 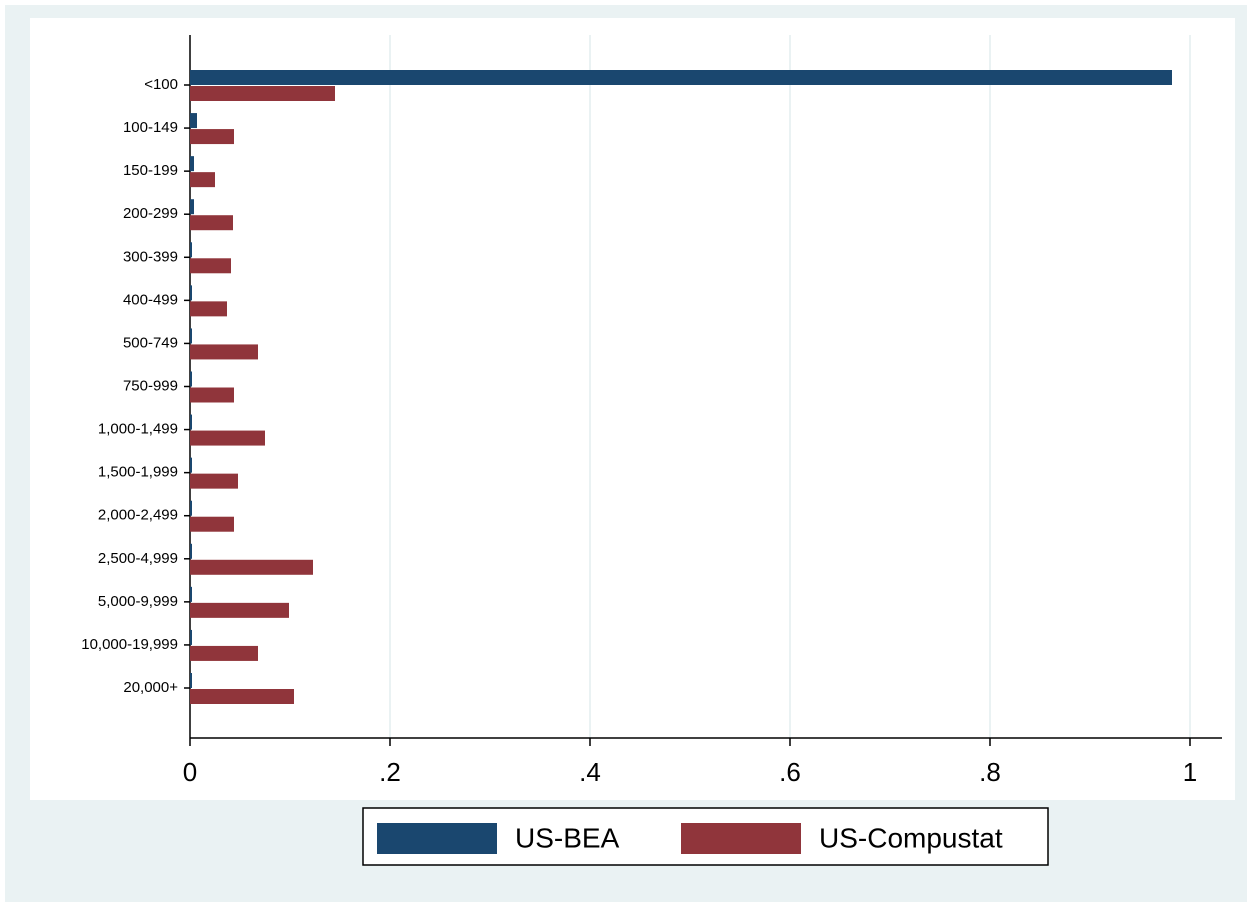 I want to click on x-tick-label: 1, so click(x=1190, y=772).